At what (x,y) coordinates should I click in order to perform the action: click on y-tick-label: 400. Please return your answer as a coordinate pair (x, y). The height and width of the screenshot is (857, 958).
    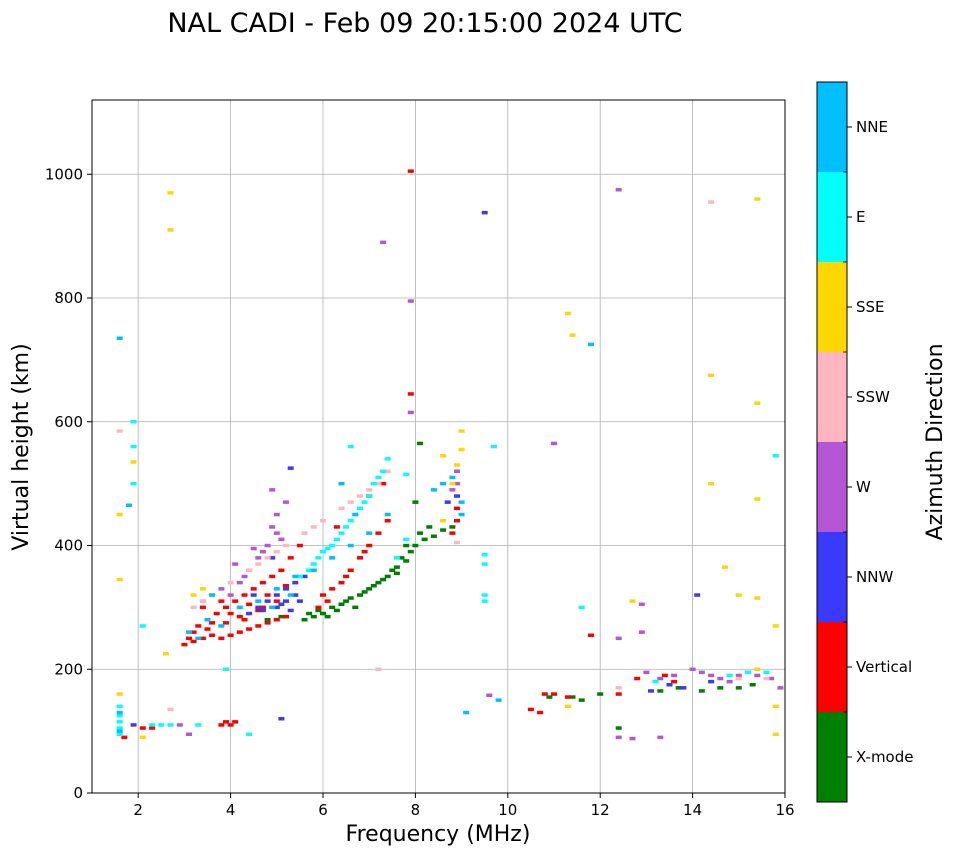
    Looking at the image, I should click on (68, 546).